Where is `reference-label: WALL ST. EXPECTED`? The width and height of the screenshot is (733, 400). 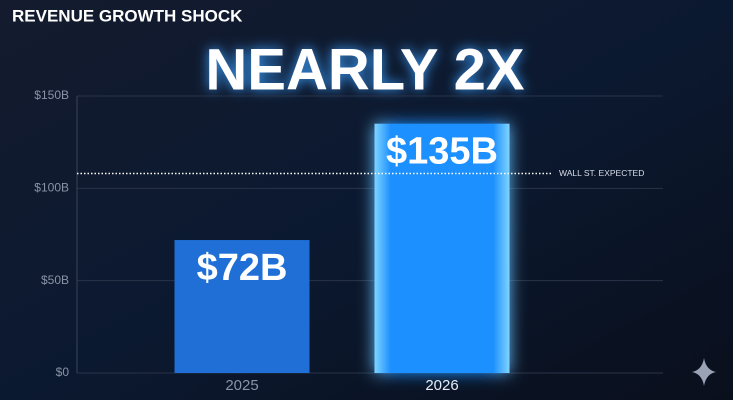 reference-label: WALL ST. EXPECTED is located at coordinates (601, 173).